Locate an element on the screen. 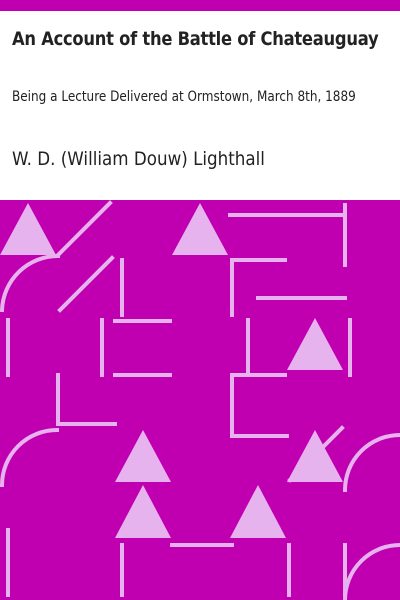  book-author: W. D. (William Douw) Lighthall is located at coordinates (138, 159).